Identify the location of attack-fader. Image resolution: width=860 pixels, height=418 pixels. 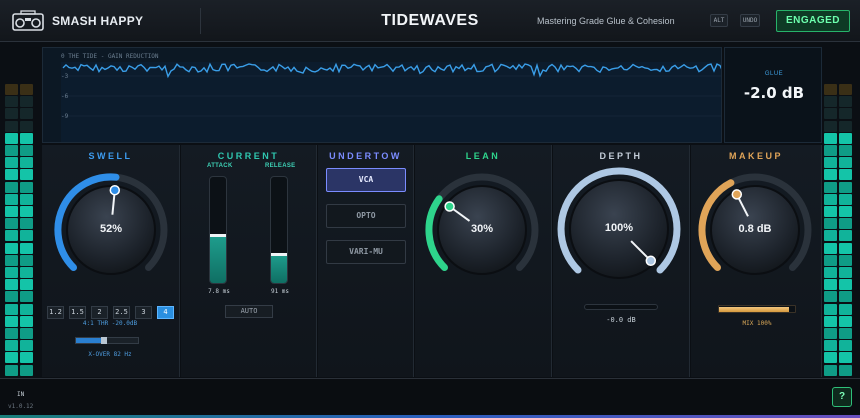
(218, 230).